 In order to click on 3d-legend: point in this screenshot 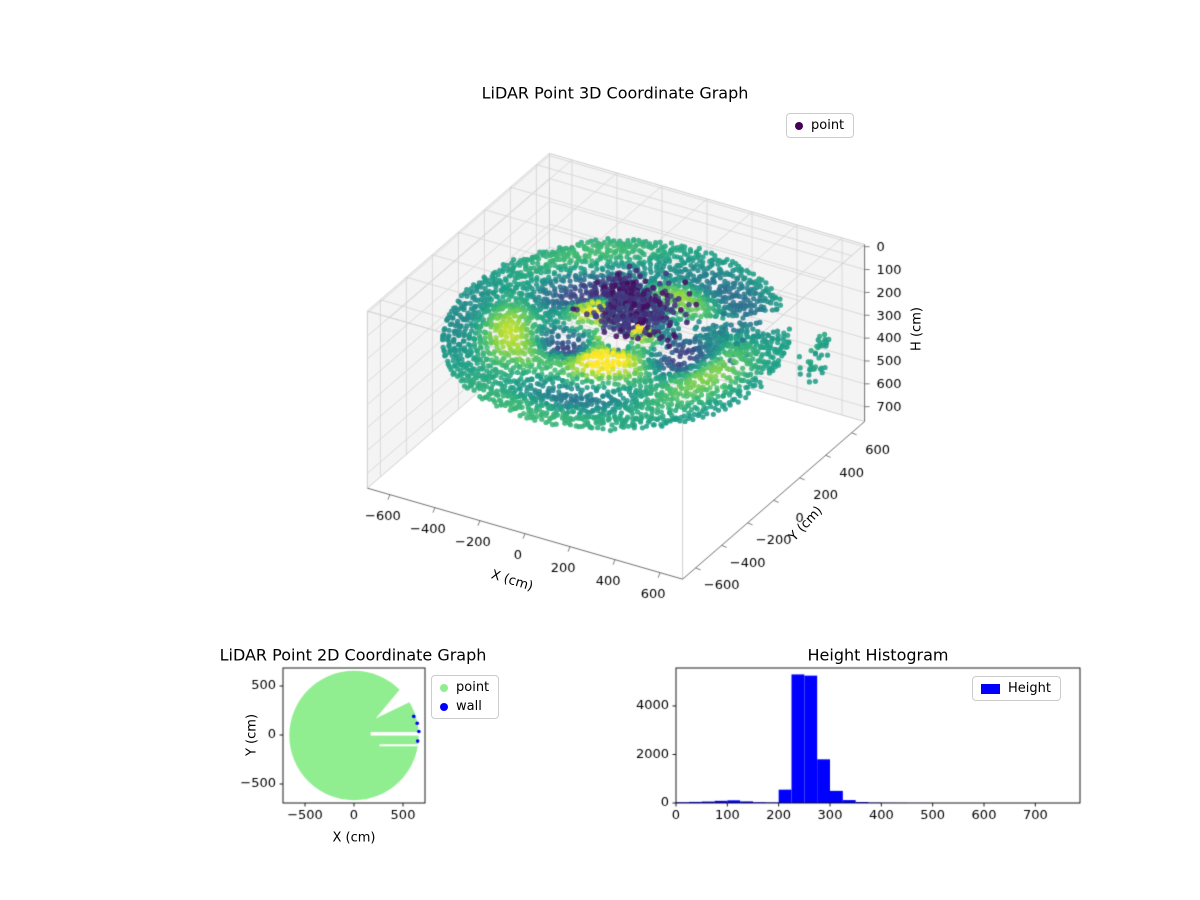, I will do `click(820, 125)`.